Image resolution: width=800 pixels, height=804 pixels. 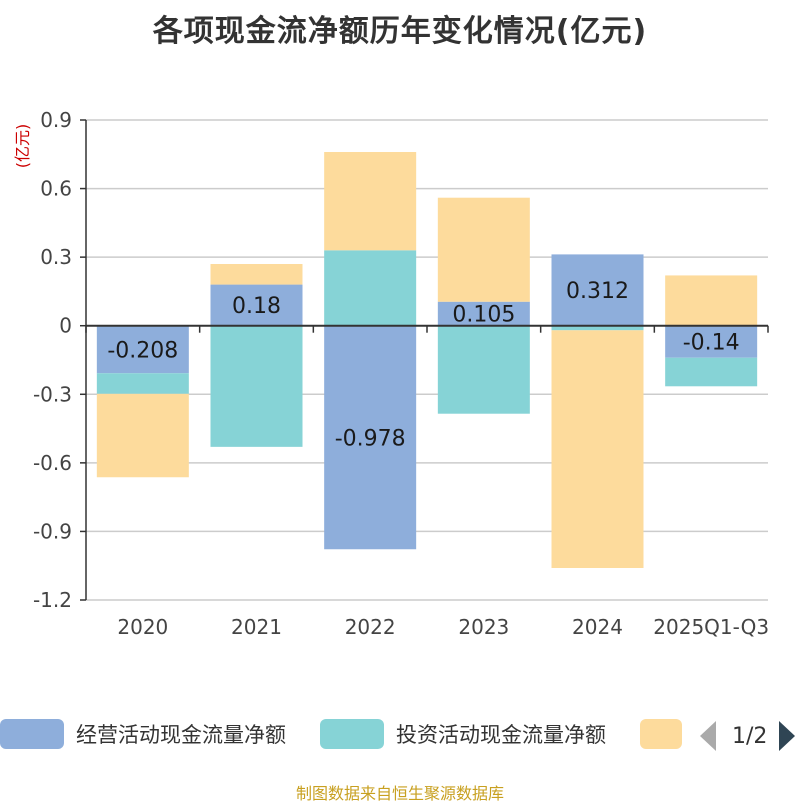 I want to click on legend: 经营活动现金流量净额 投资活动现金流量净额 1/2, so click(x=400, y=736).